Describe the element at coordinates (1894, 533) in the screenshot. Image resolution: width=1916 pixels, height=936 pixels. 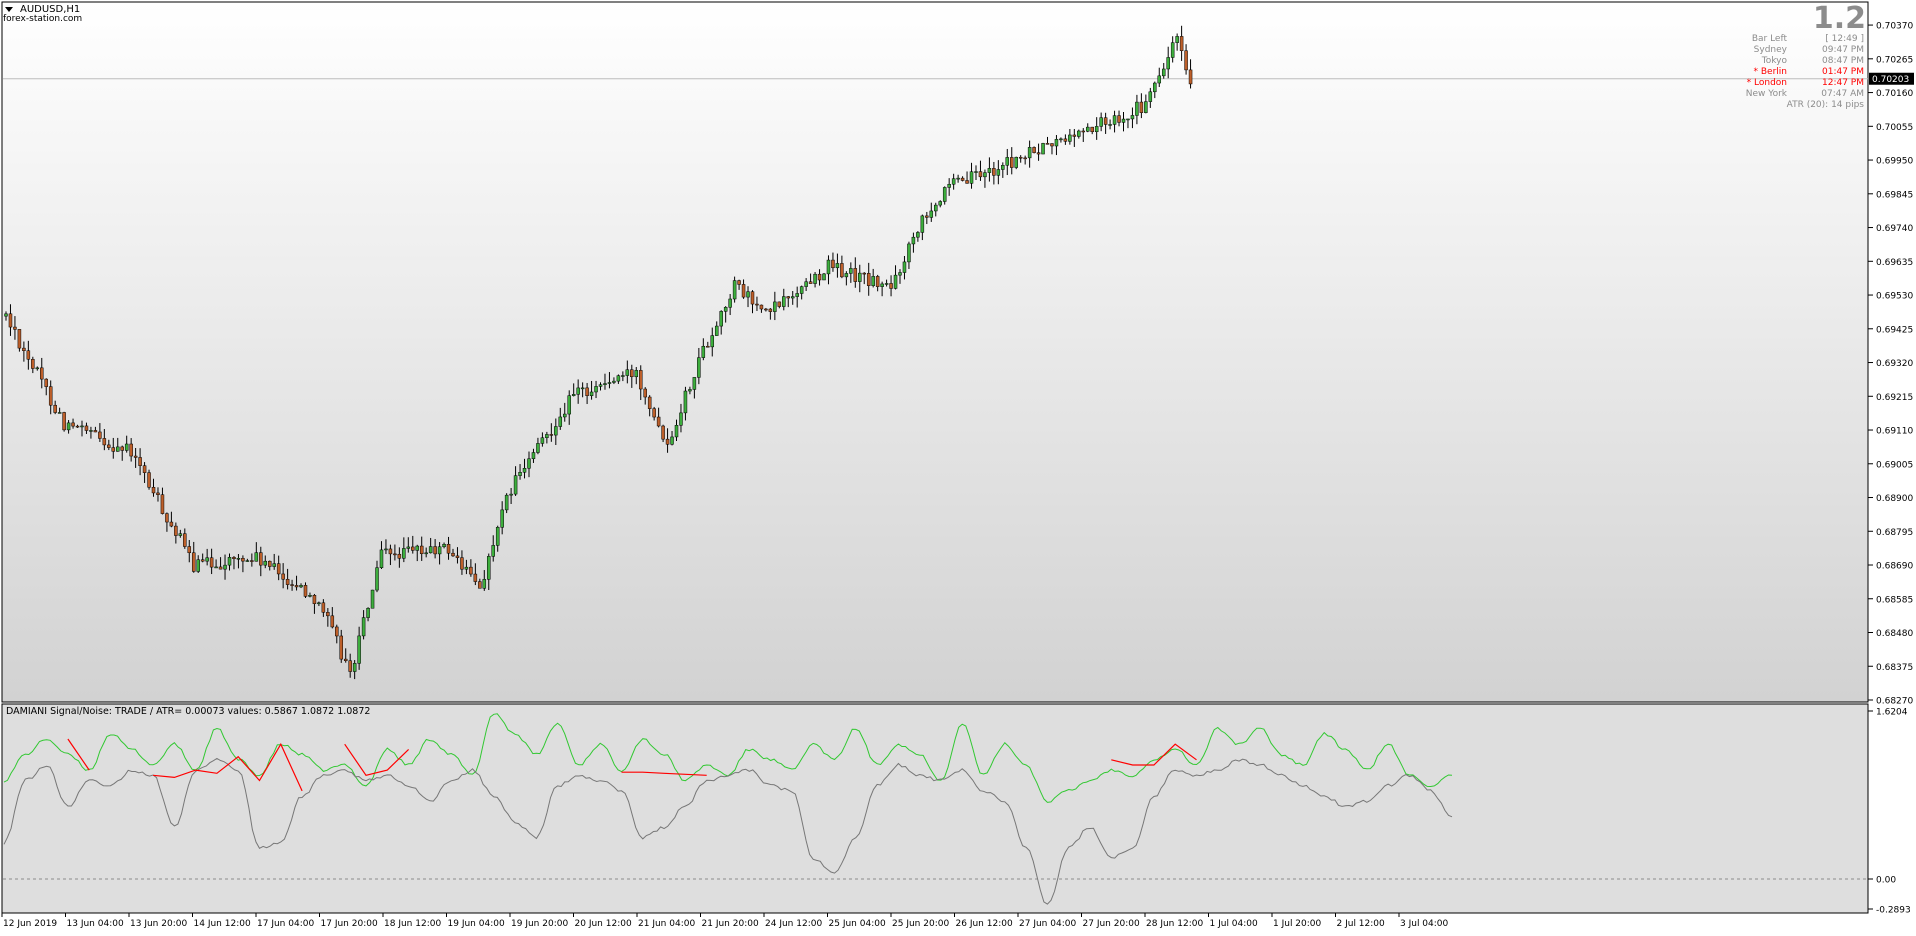
I see `price-tick-label: 0.68795` at that location.